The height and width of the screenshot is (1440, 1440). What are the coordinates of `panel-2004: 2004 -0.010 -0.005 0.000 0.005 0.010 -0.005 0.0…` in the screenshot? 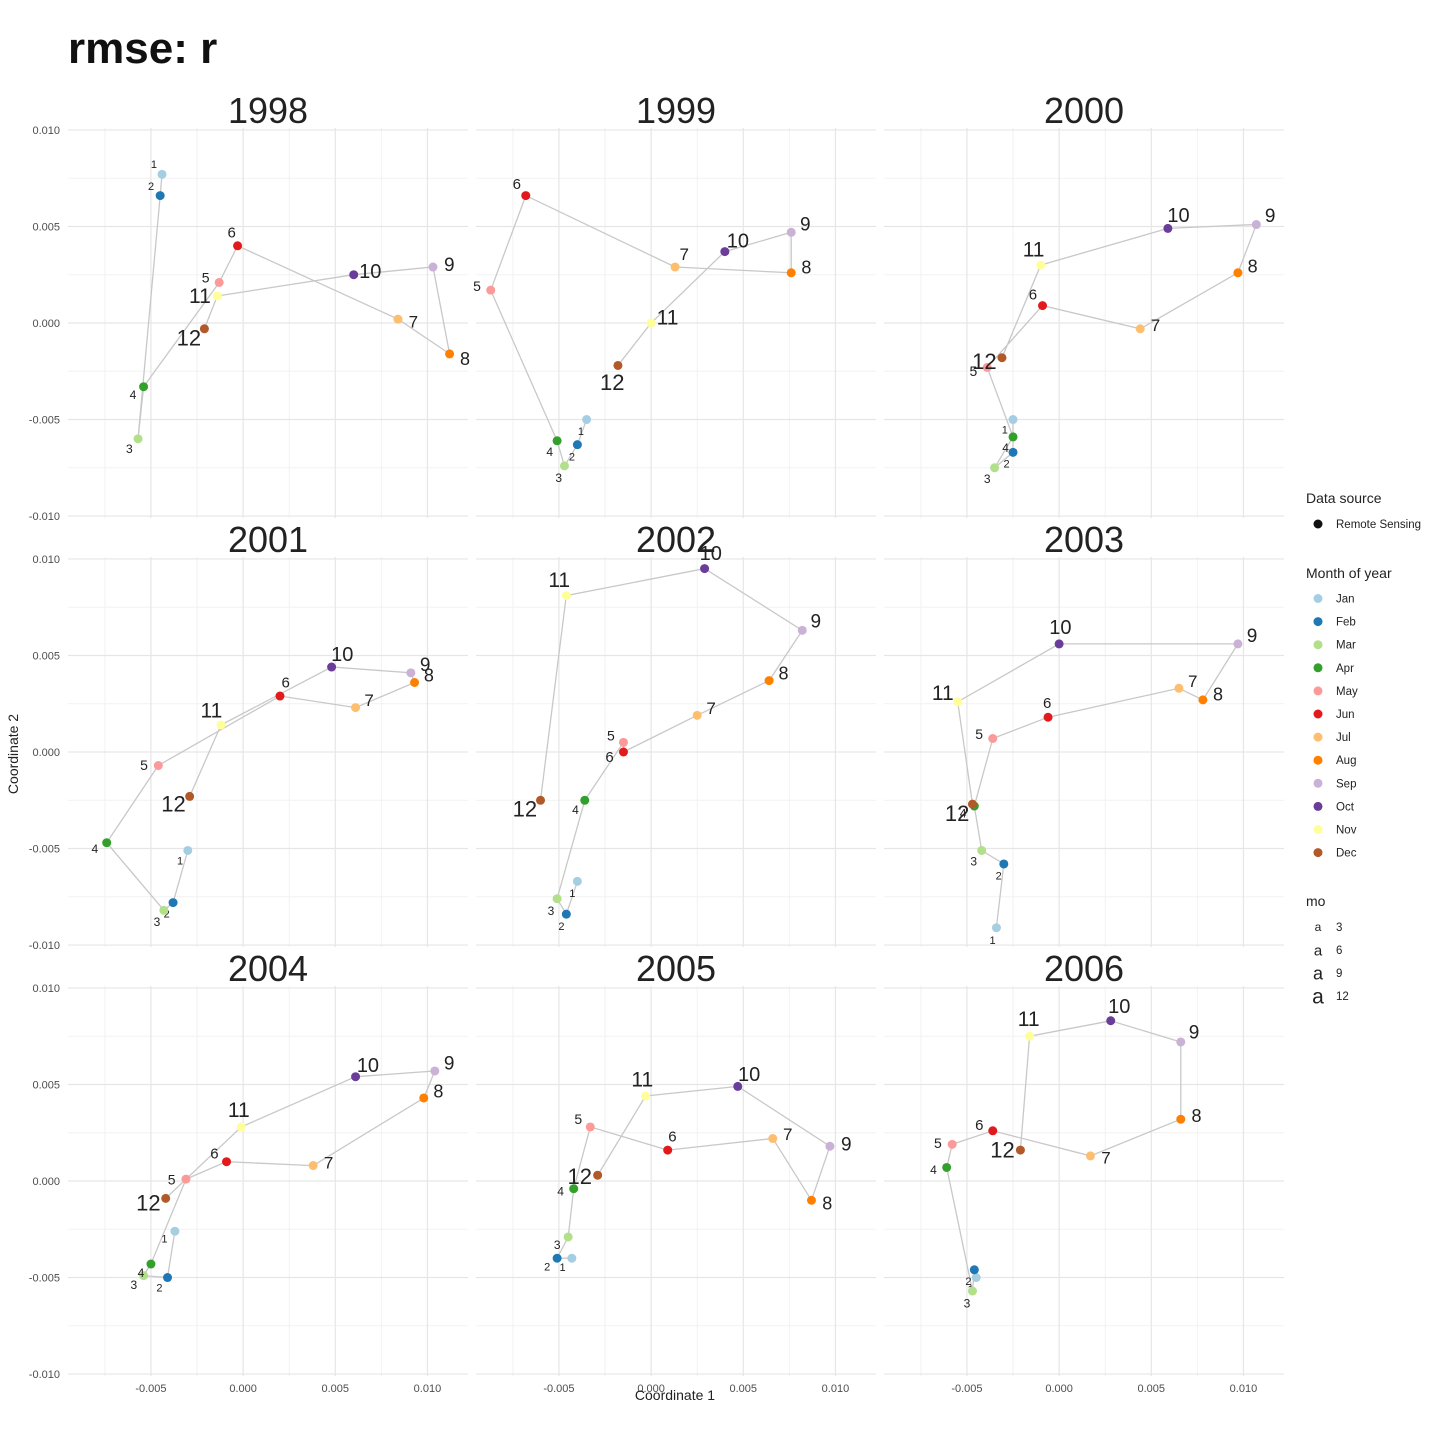 It's located at (248, 1171).